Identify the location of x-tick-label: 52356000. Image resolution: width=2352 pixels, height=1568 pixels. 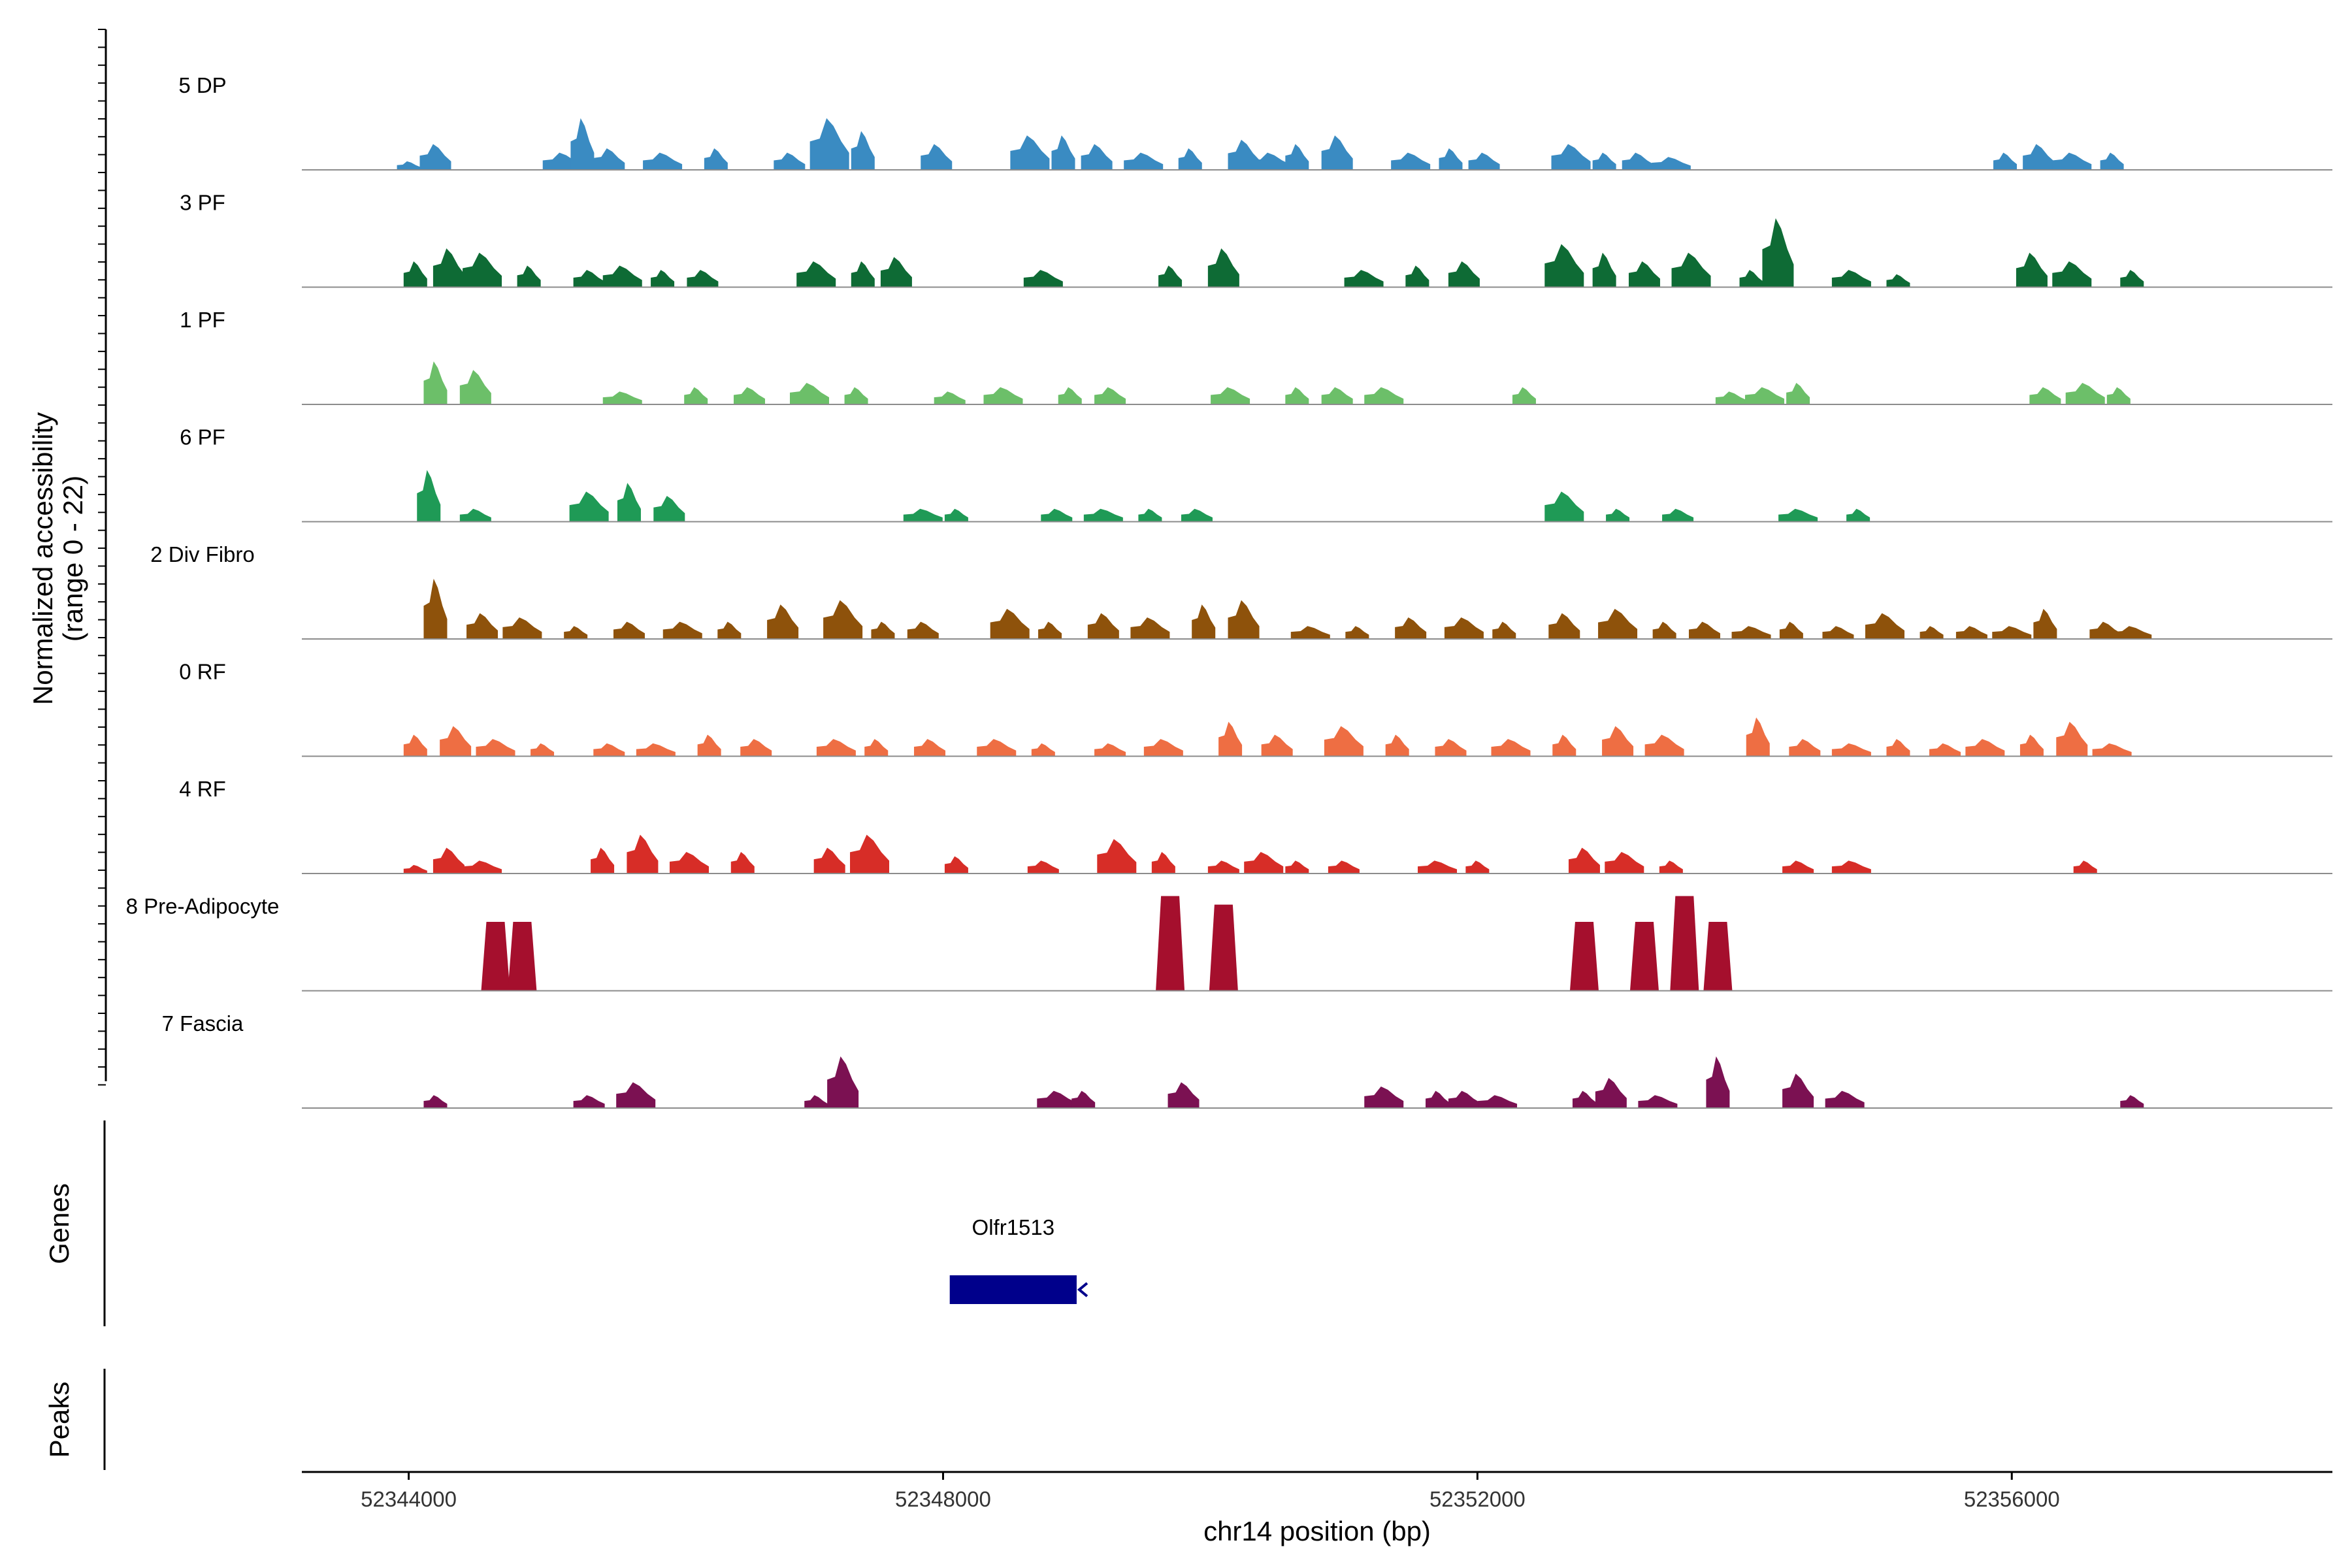
(2012, 1499).